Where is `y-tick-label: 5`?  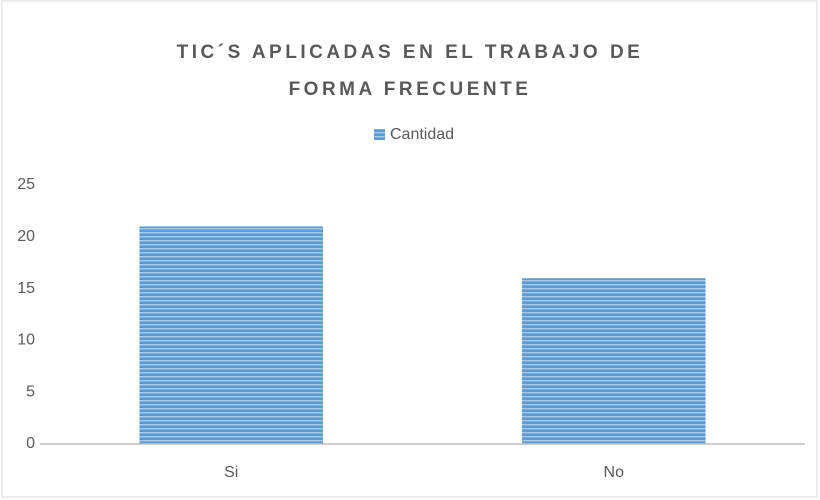
y-tick-label: 5 is located at coordinates (30, 391).